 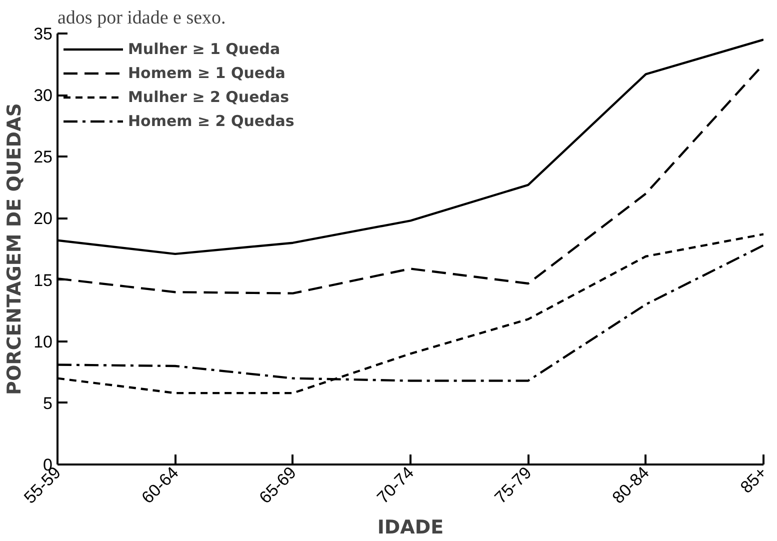 I want to click on y-tick-label: 5, so click(x=48, y=403).